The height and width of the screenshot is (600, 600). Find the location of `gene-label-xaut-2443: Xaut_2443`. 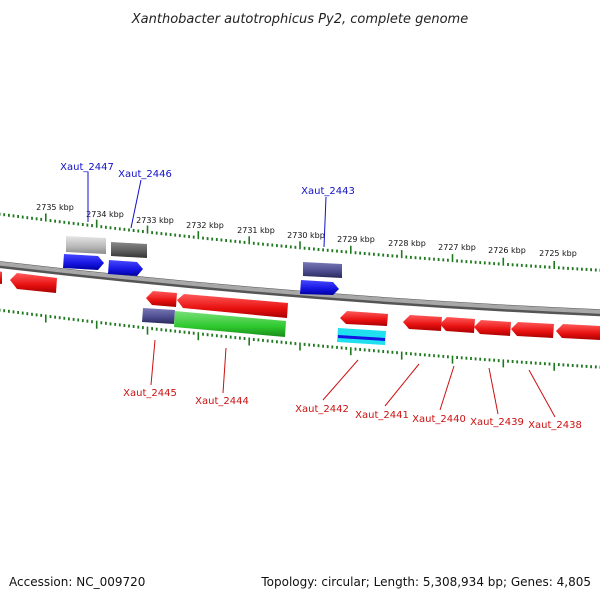

gene-label-xaut-2443: Xaut_2443 is located at coordinates (328, 191).